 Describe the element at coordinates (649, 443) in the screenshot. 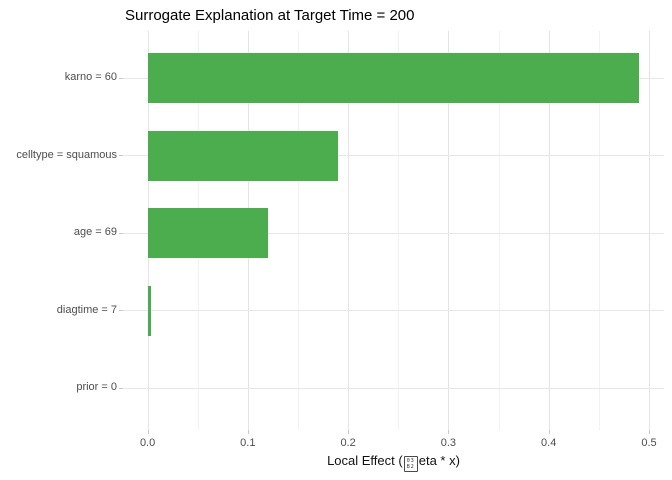

I see `x-tick-label: 0.5` at that location.